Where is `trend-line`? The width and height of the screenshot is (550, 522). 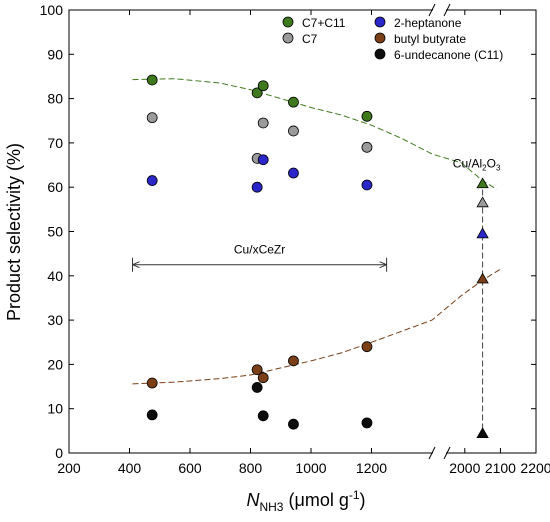 trend-line is located at coordinates (315, 134).